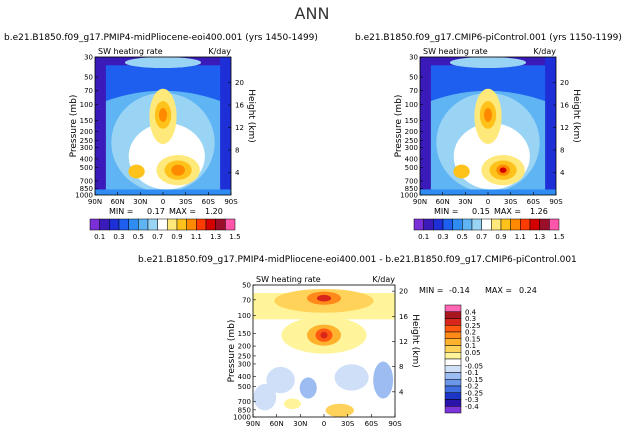  What do you see at coordinates (481, 237) in the screenshot?
I see `colorbar-label: 0.7` at bounding box center [481, 237].